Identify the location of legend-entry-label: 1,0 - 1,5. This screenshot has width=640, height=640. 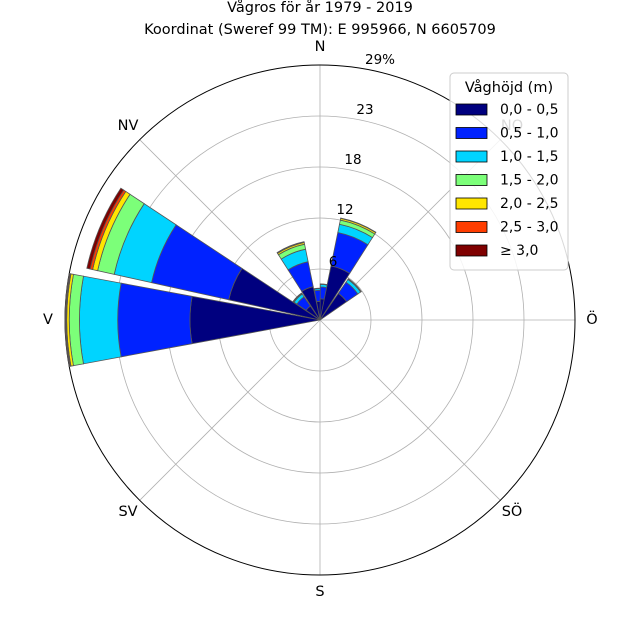
(529, 157).